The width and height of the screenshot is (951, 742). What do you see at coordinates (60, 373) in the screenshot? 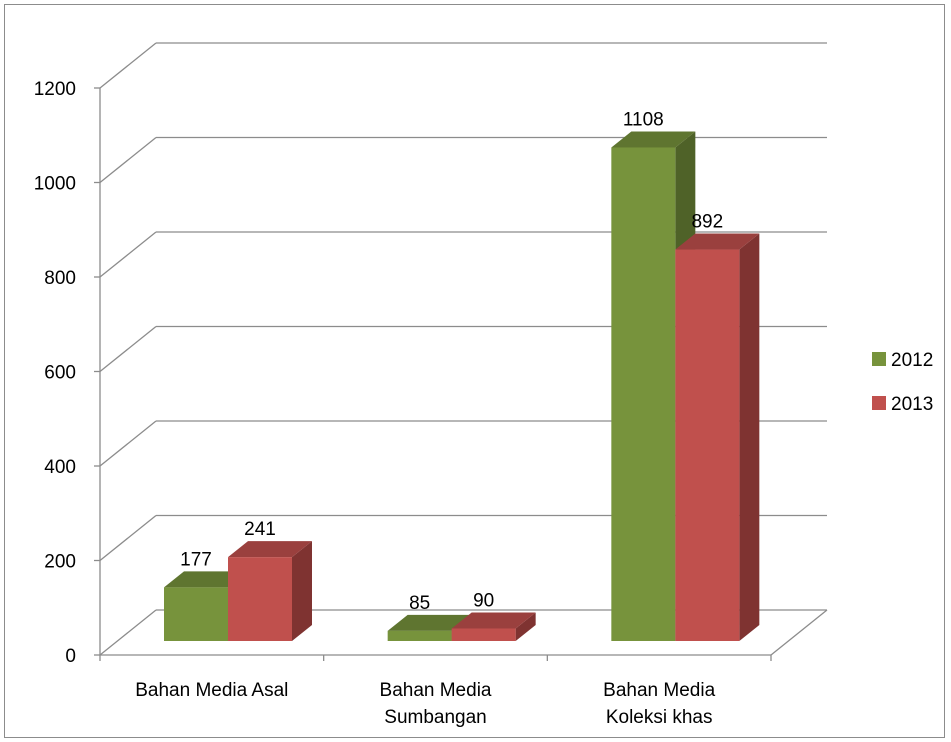
I see `y-tick-label: 600` at bounding box center [60, 373].